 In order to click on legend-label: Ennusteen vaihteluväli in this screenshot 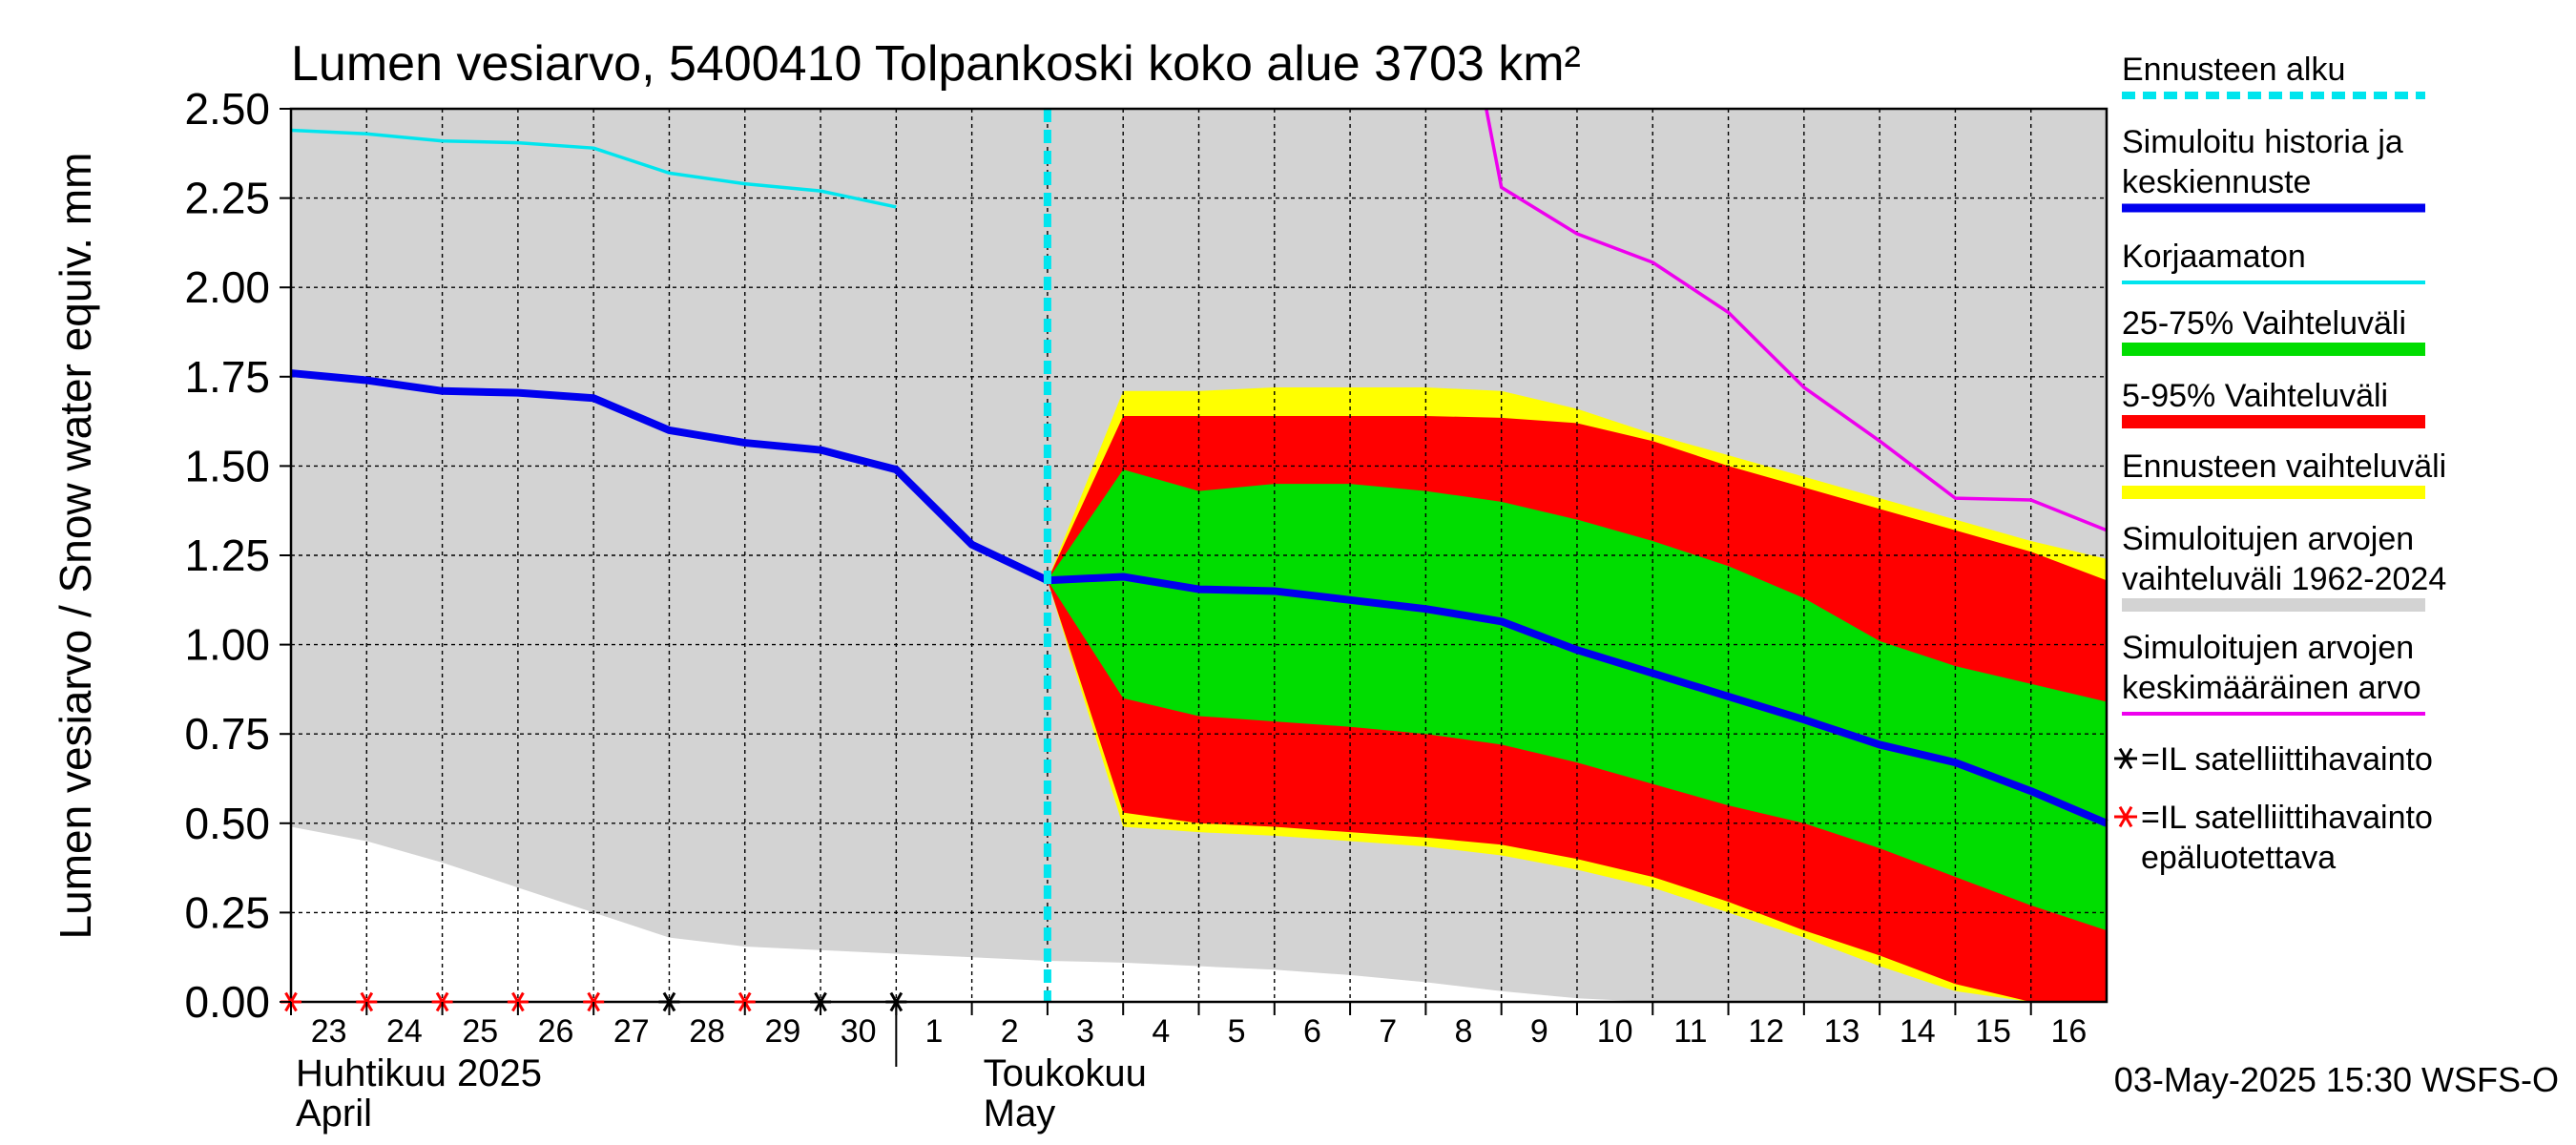, I will do `click(2284, 467)`.